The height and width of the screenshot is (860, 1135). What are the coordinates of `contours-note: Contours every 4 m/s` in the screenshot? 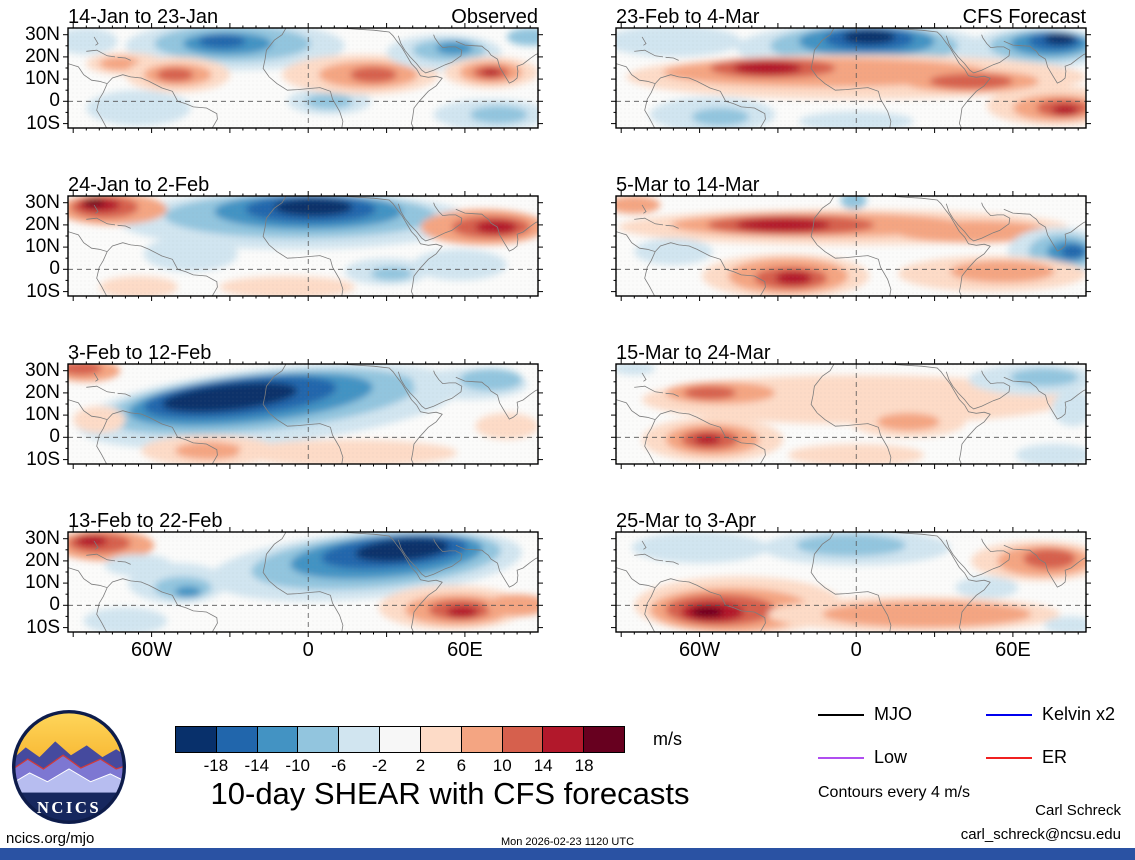 It's located at (894, 792).